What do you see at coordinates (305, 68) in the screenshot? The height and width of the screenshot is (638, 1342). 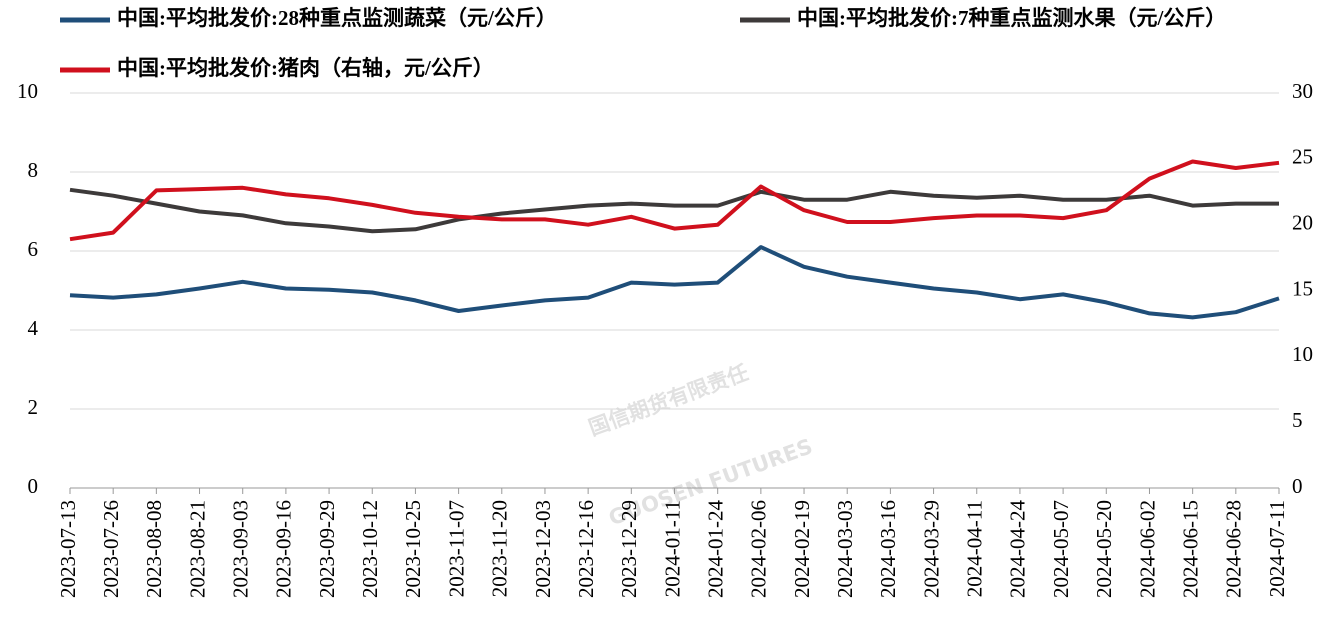 I see `legend-label: 中国:平均批发价:猪肉（右轴，元/公斤）` at bounding box center [305, 68].